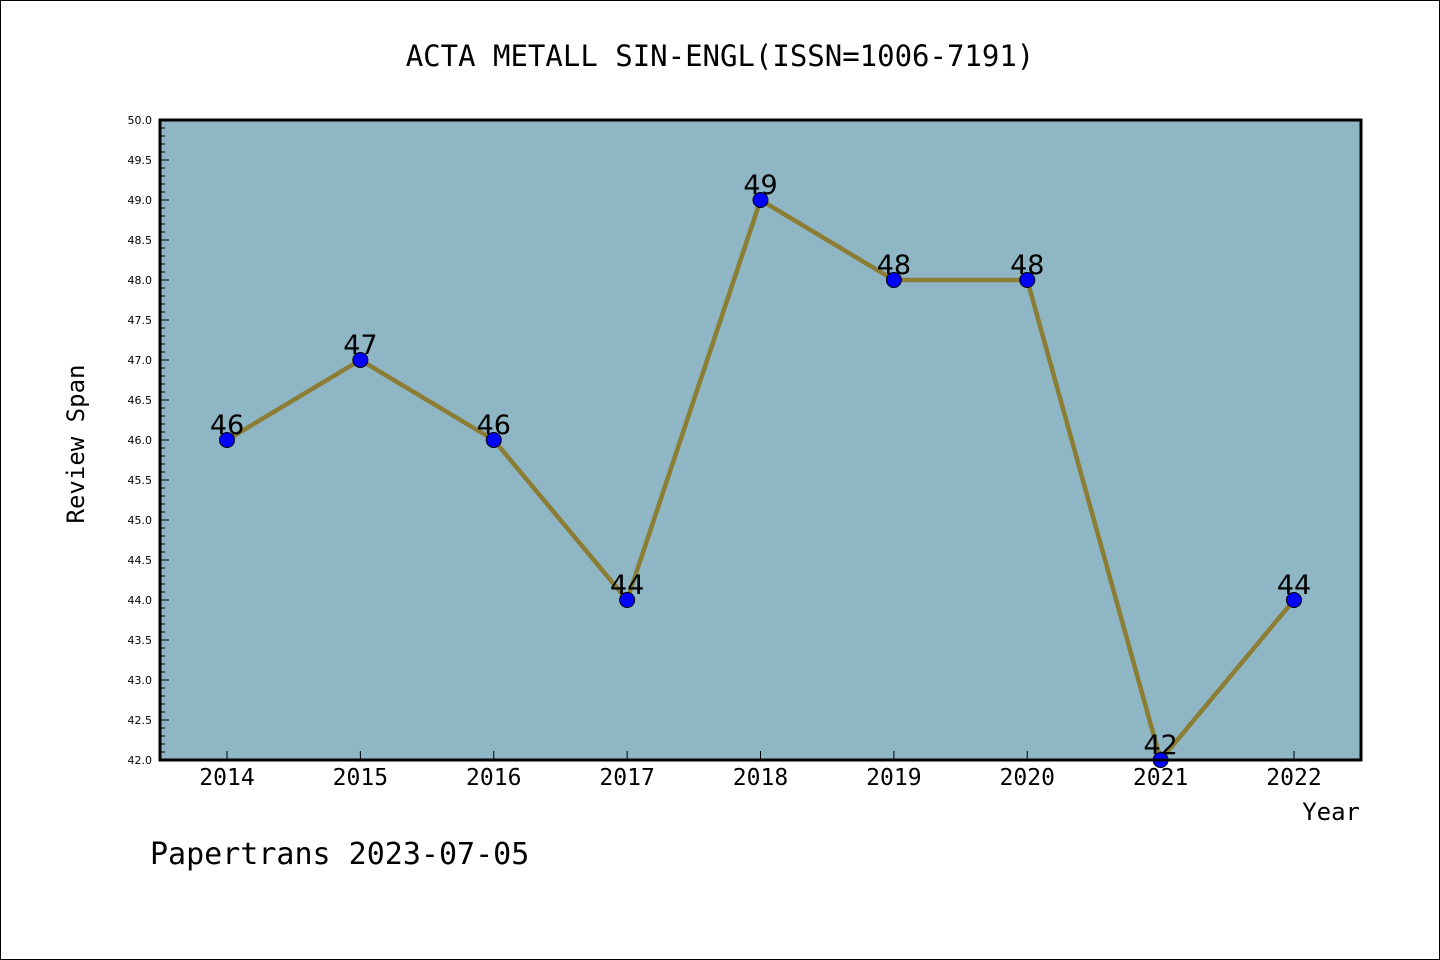 This screenshot has height=960, width=1440. I want to click on x-tick-label: 2019, so click(893, 778).